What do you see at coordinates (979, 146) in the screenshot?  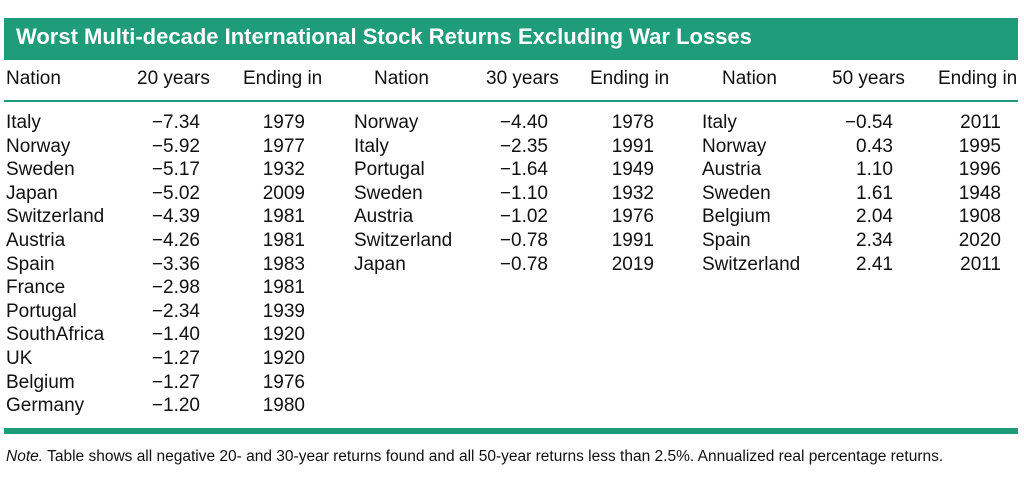 I see `cell-ending-50: 1995` at bounding box center [979, 146].